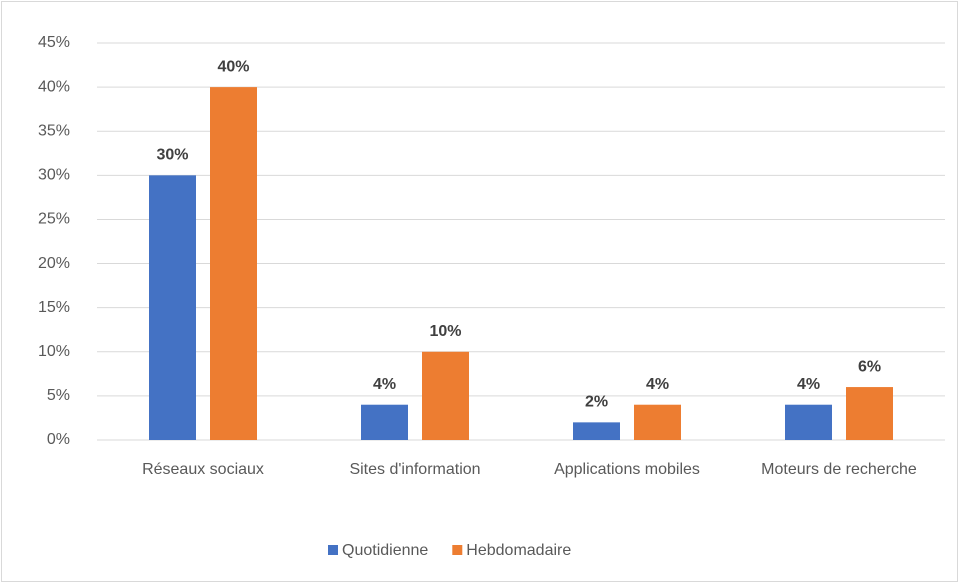 This screenshot has width=961, height=584. What do you see at coordinates (627, 469) in the screenshot?
I see `x-tick-label: Applications mobiles` at bounding box center [627, 469].